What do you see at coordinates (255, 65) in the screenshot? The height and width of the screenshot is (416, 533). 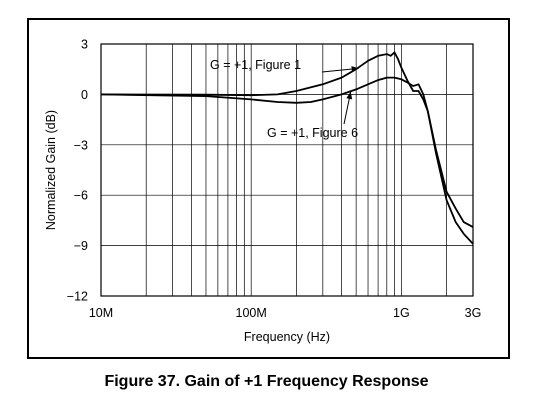 I see `annotation-label: G = +1, Figure 1` at bounding box center [255, 65].